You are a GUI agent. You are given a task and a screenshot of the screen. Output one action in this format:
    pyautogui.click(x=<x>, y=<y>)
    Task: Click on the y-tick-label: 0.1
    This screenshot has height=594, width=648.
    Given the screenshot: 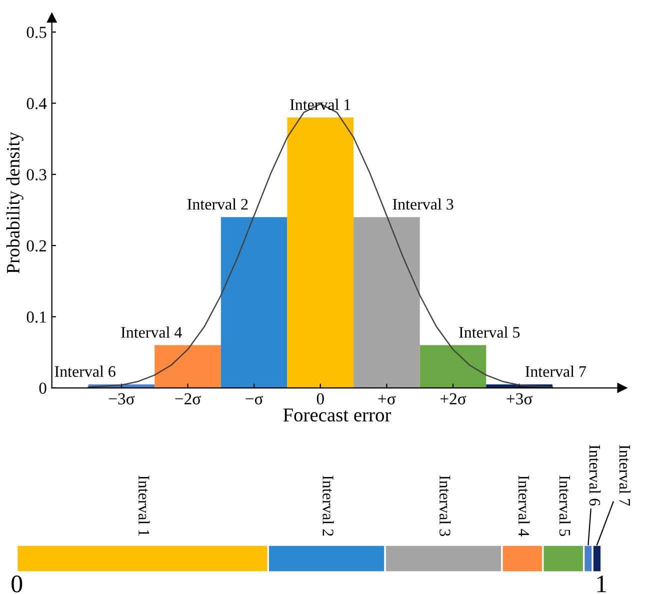 What is the action you would take?
    pyautogui.click(x=36, y=317)
    